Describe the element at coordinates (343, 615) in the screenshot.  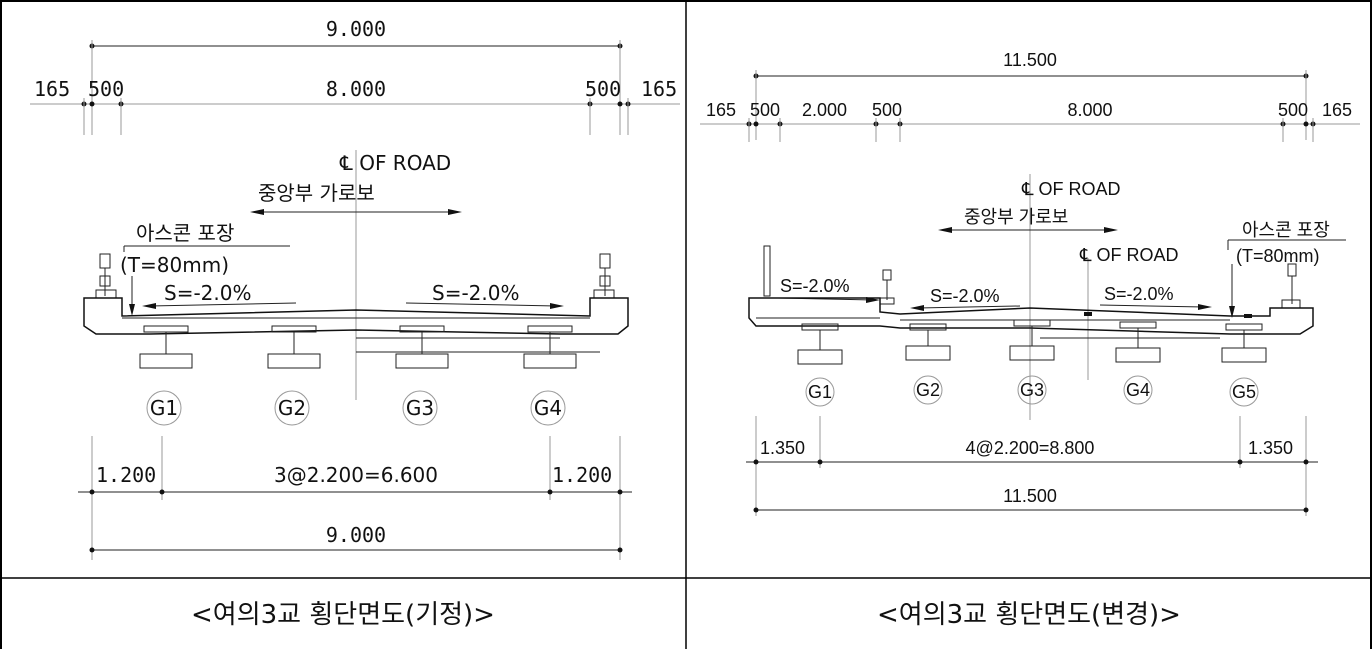
I see `left-caption: <여의3교 횡단면도(기정)>` at that location.